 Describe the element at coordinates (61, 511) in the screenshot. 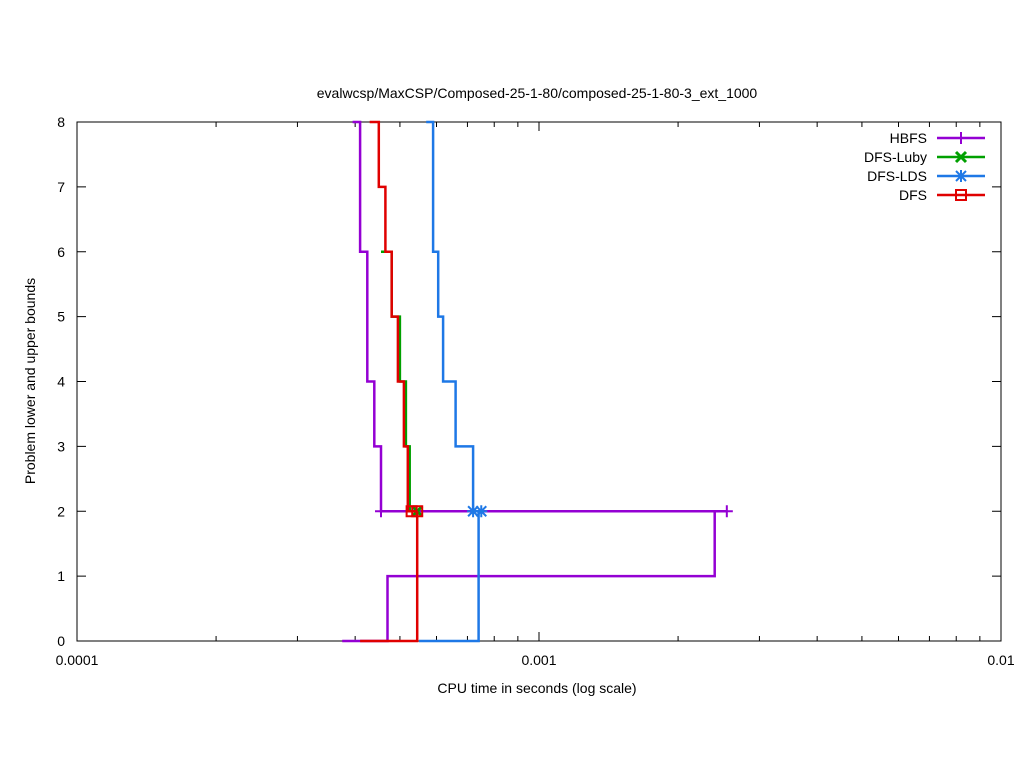

I see `y-tick-label: 2` at that location.